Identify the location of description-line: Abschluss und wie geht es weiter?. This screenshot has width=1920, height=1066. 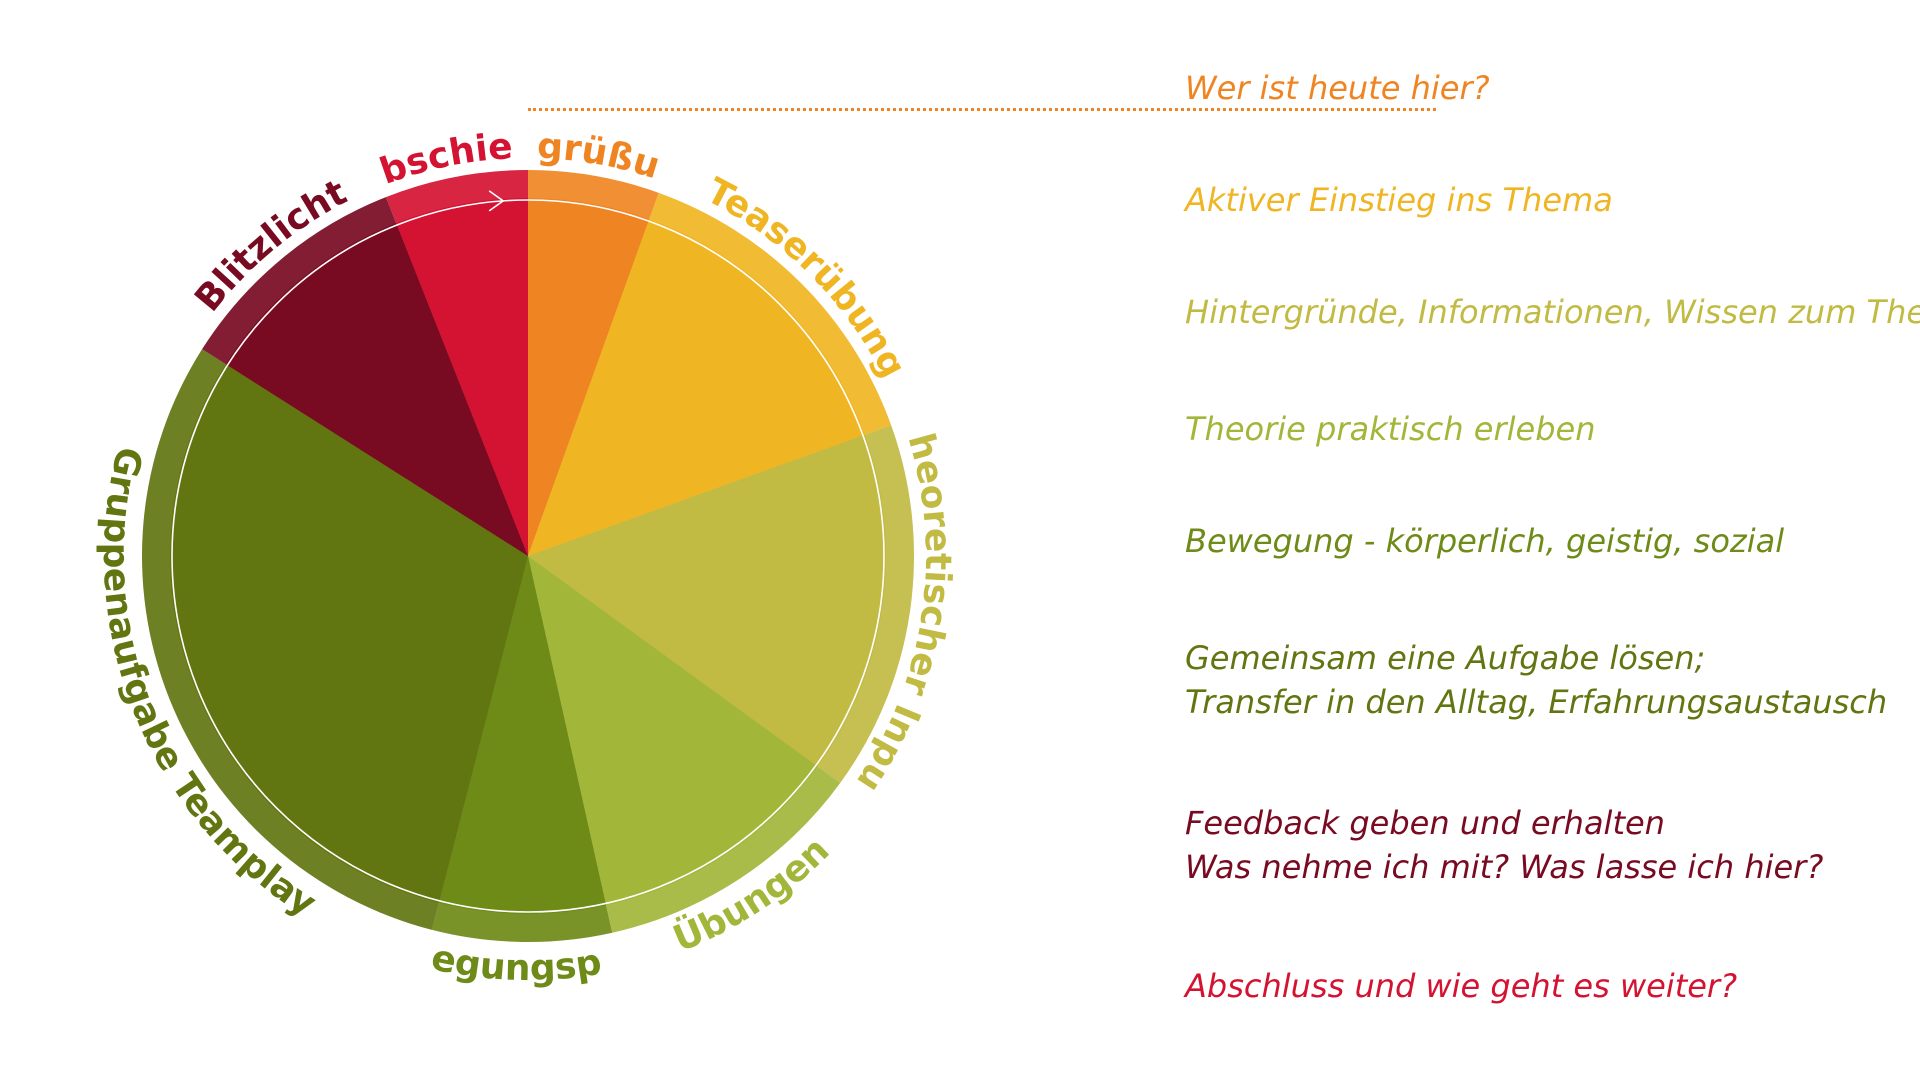
(1461, 986).